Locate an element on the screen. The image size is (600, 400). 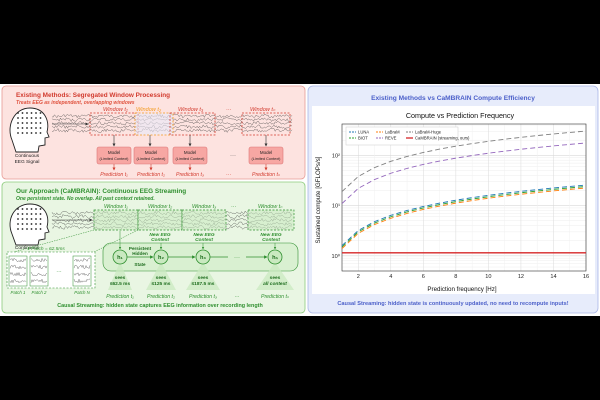
svg-text: Persistent is located at coordinates (140, 248).